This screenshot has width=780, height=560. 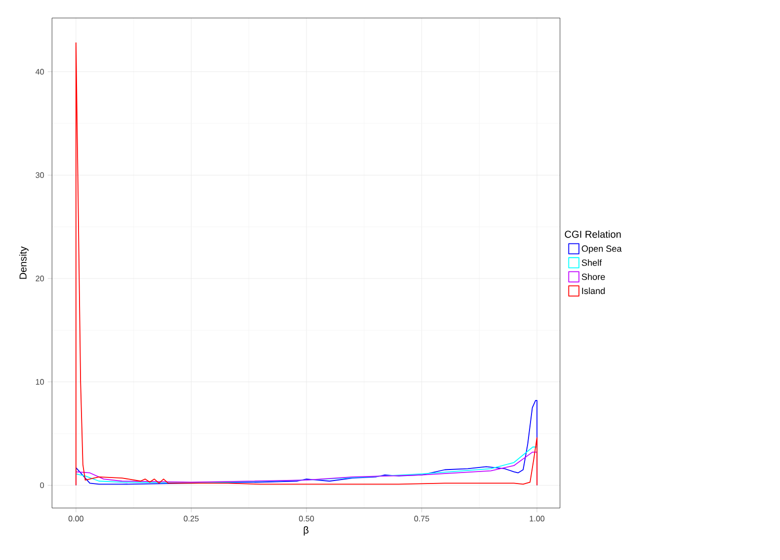 I want to click on legend-title: CGI Relation, so click(x=592, y=234).